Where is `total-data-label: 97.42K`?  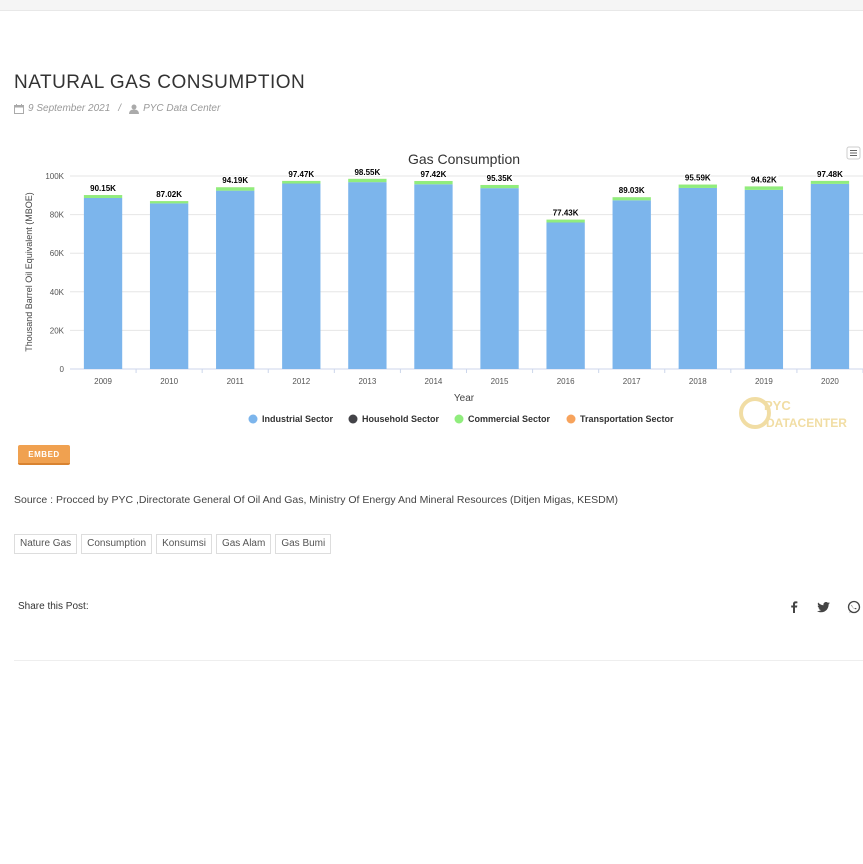
total-data-label: 97.42K is located at coordinates (434, 174).